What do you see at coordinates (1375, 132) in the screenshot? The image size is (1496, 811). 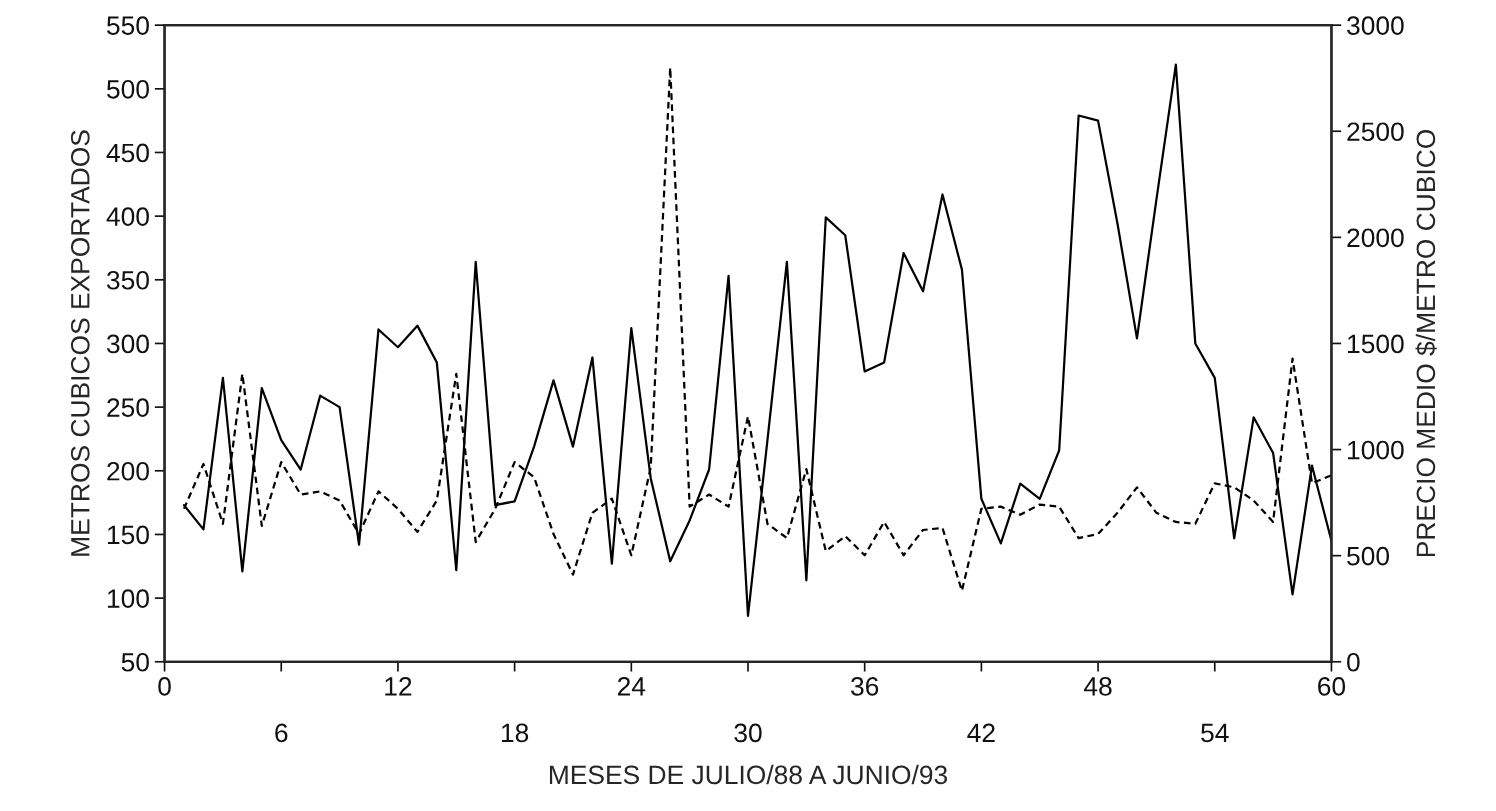 I see `y2-tick-label: 2500` at bounding box center [1375, 132].